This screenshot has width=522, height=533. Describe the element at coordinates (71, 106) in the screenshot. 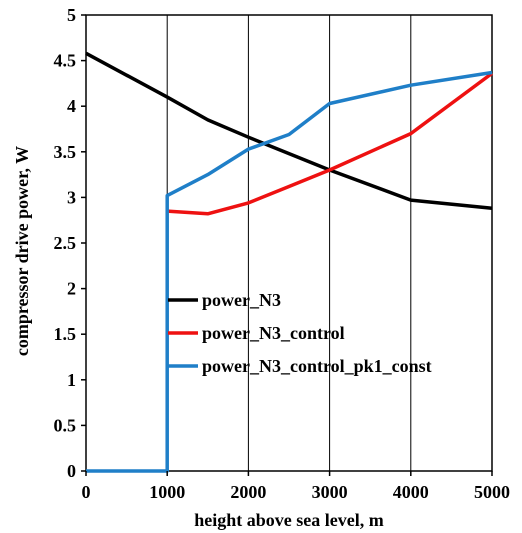

I see `y-tick-label-8: 4` at that location.